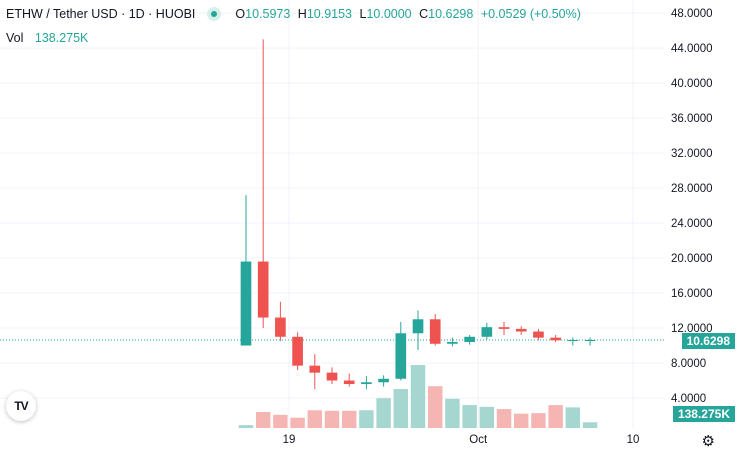  Describe the element at coordinates (289, 440) in the screenshot. I see `x-tick-label: 19` at that location.